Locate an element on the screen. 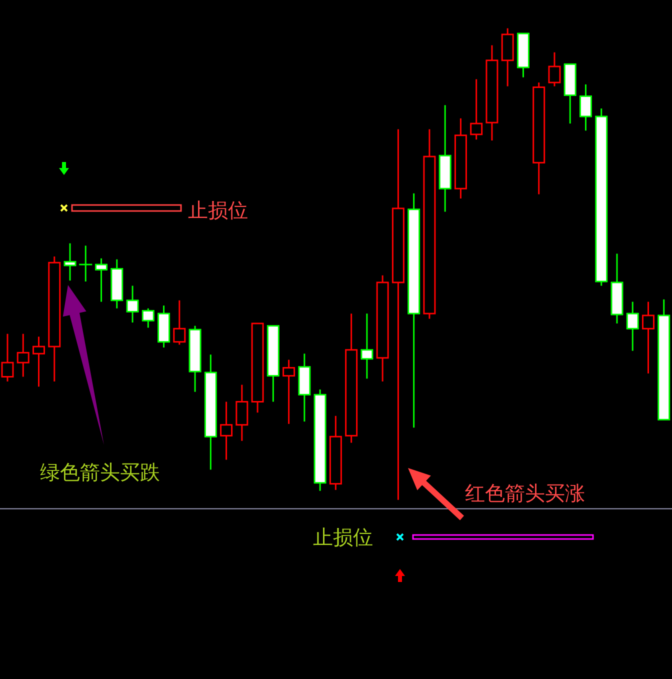 The image size is (672, 679). annotation: 红色箭头买涨 is located at coordinates (525, 493).